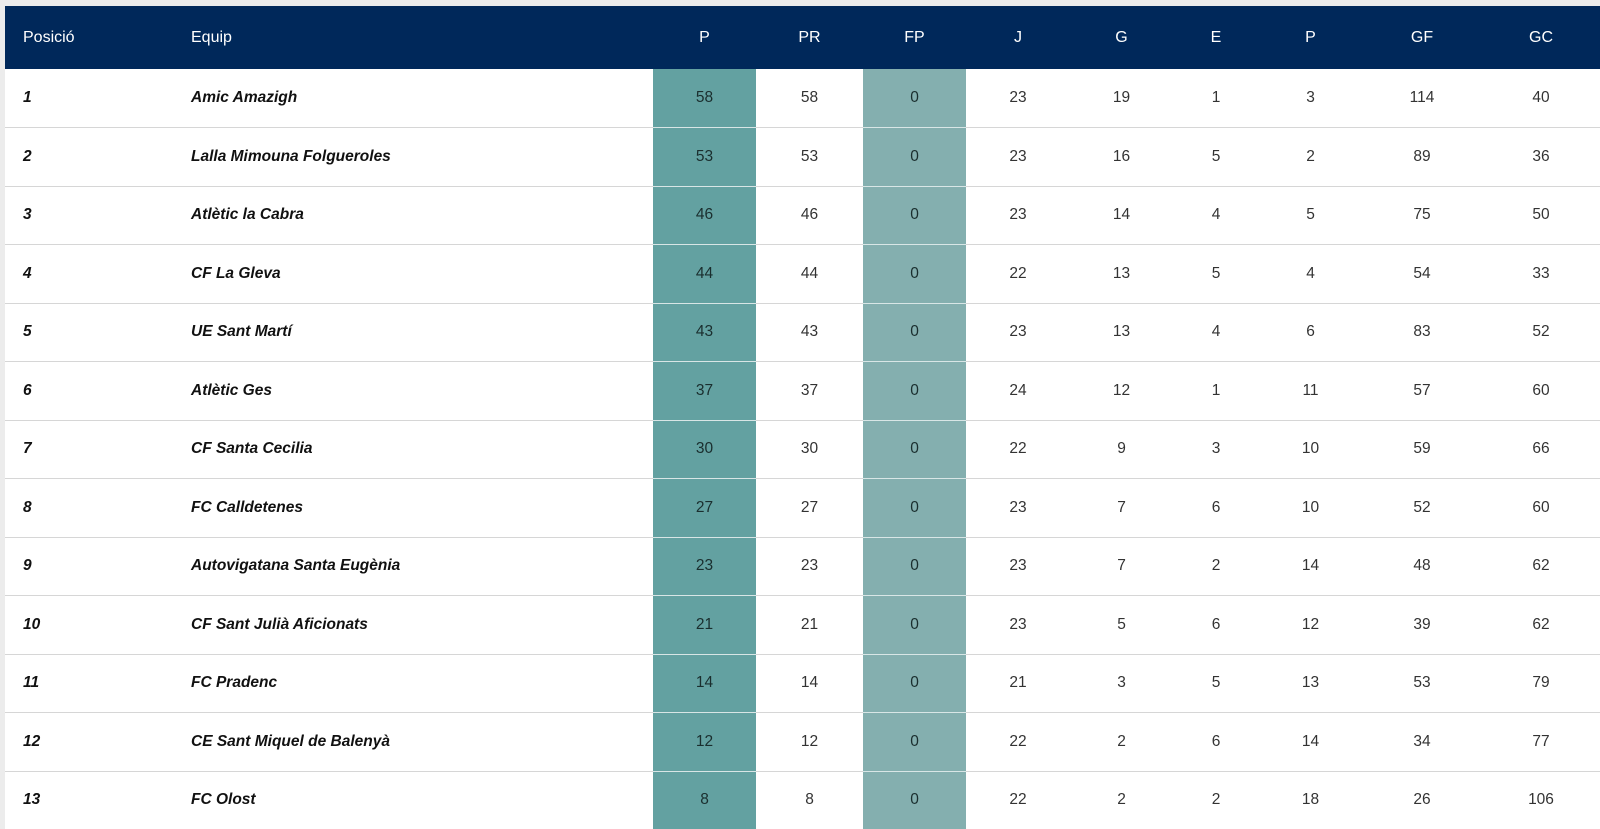 The height and width of the screenshot is (829, 1600). What do you see at coordinates (413, 742) in the screenshot?
I see `cell-team: CE Sant Miquel de Balenyà` at bounding box center [413, 742].